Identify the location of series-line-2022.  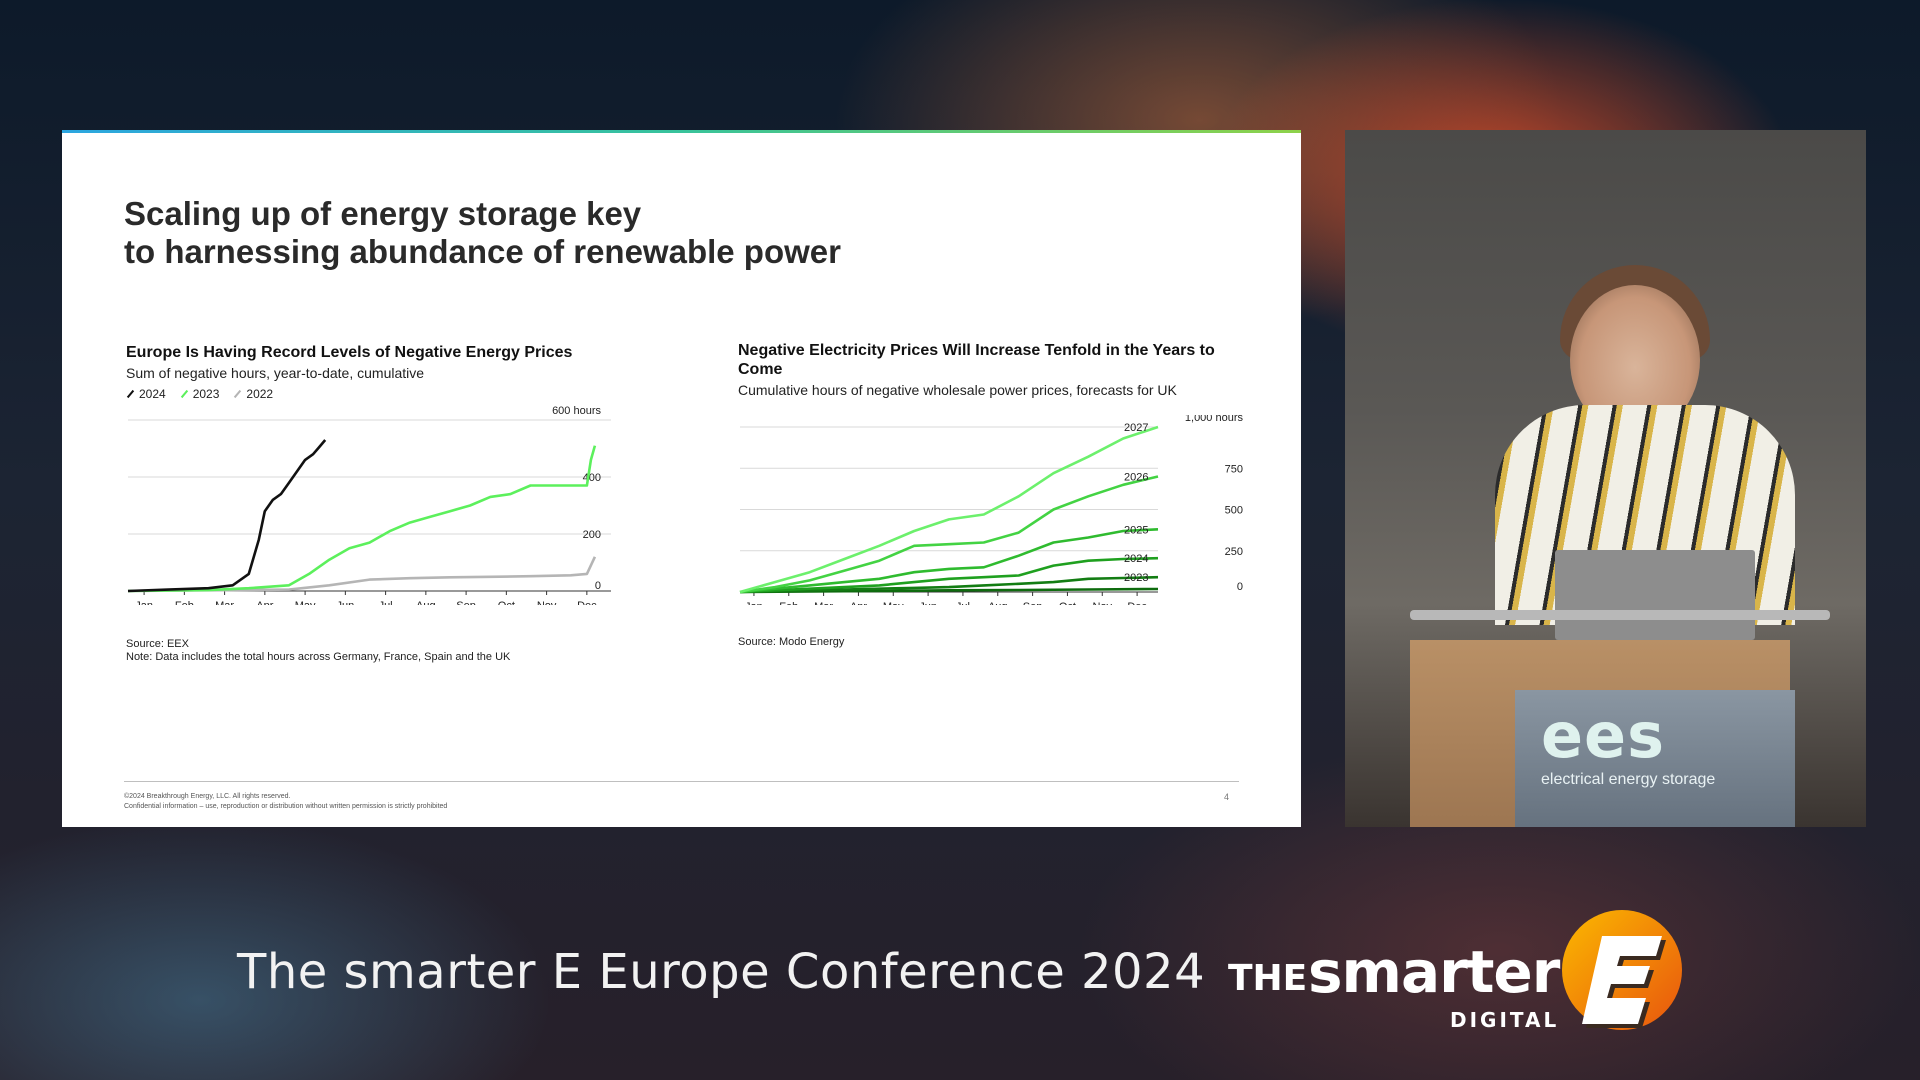
(362, 574).